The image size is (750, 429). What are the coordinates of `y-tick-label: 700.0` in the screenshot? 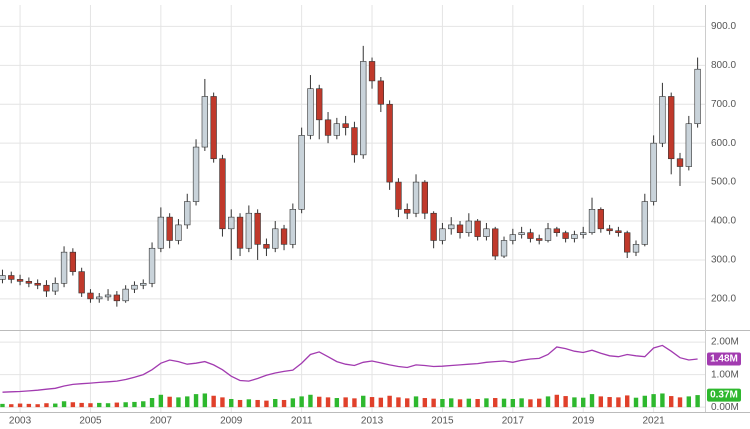 It's located at (723, 104).